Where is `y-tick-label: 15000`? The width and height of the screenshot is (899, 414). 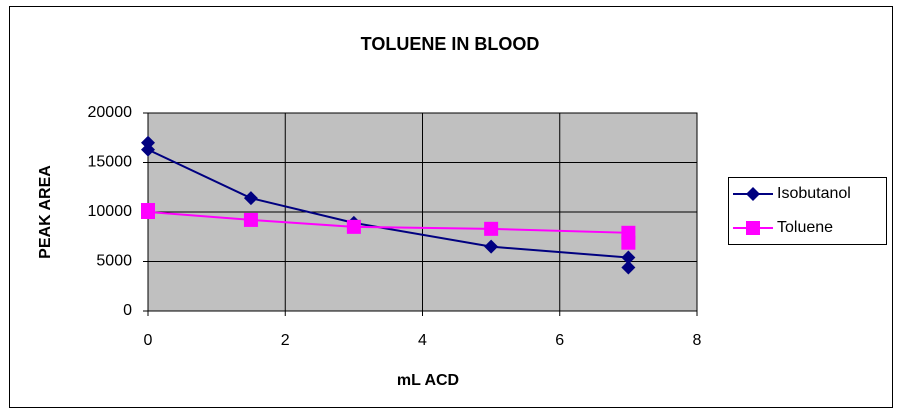 y-tick-label: 15000 is located at coordinates (110, 162).